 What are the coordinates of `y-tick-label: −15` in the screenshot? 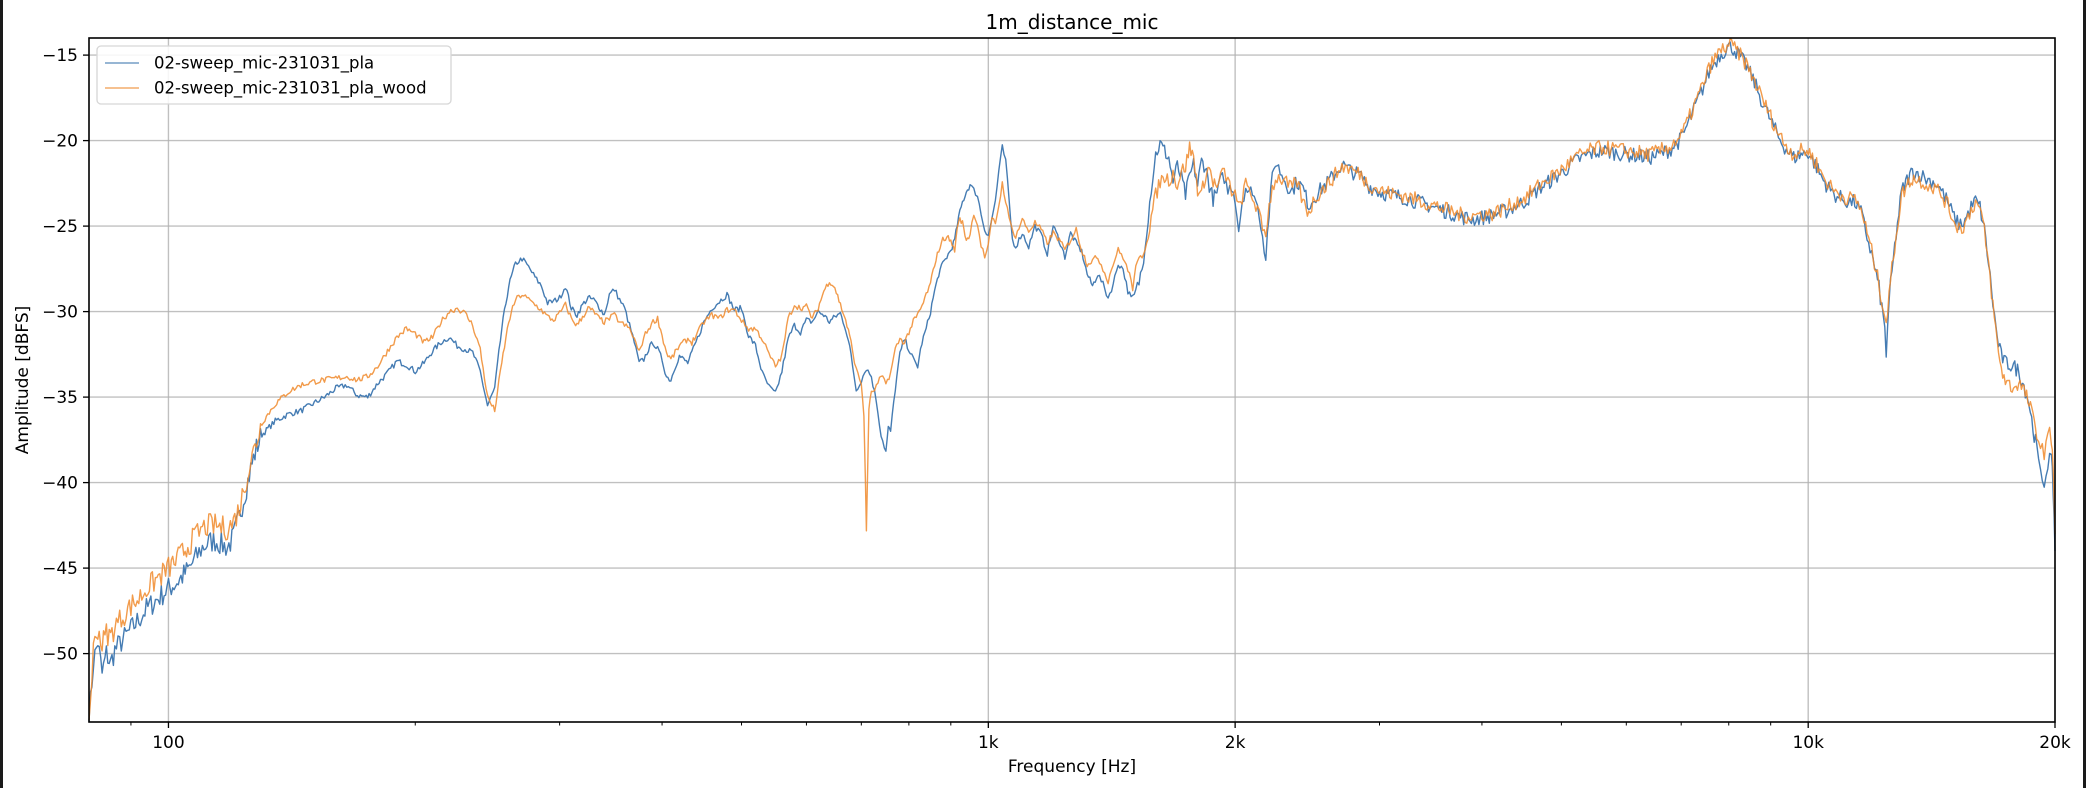 It's located at (60, 56).